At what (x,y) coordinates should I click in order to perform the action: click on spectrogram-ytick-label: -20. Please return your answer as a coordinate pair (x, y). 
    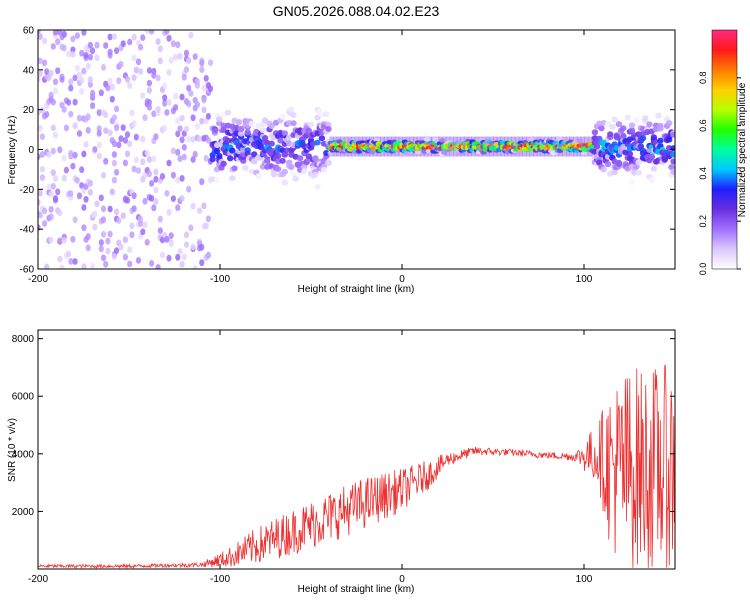
    Looking at the image, I should click on (27, 190).